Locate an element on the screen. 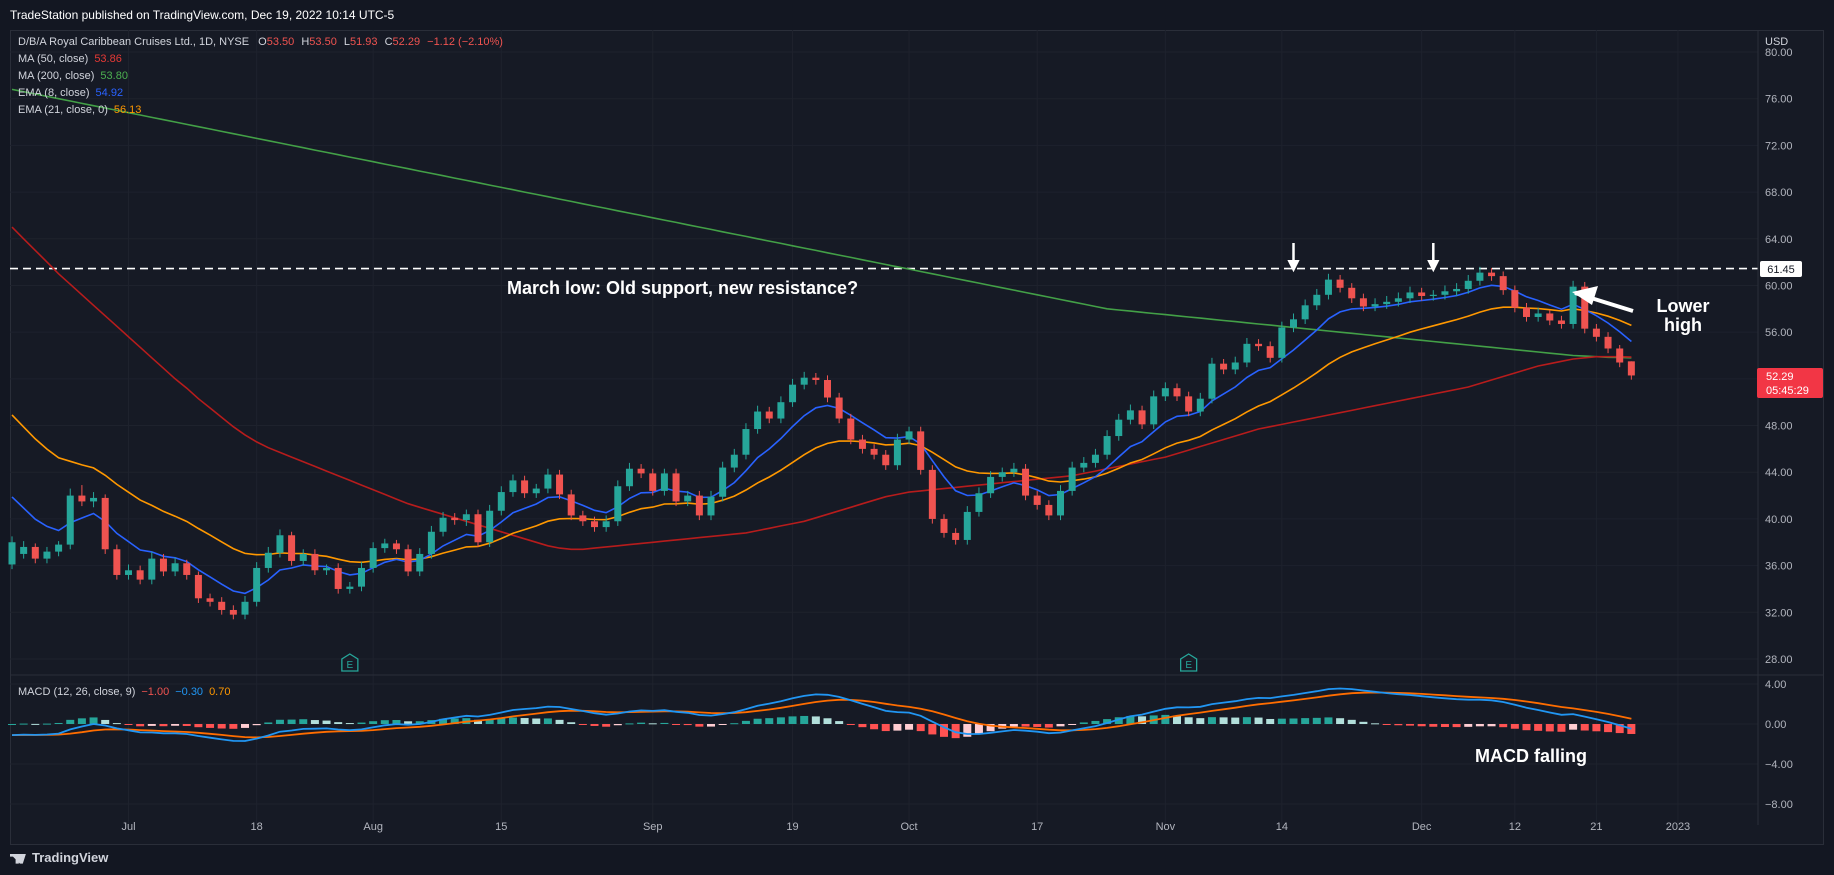 This screenshot has width=1834, height=875. price-tick-label: 72.00 is located at coordinates (1779, 146).